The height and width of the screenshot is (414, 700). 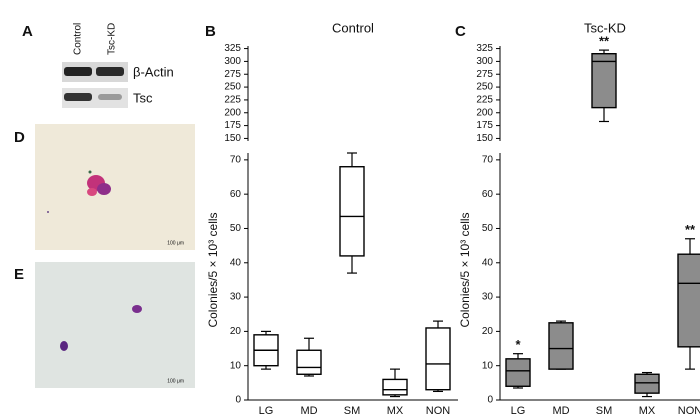 I want to click on lane-label: Control, so click(x=78, y=39).